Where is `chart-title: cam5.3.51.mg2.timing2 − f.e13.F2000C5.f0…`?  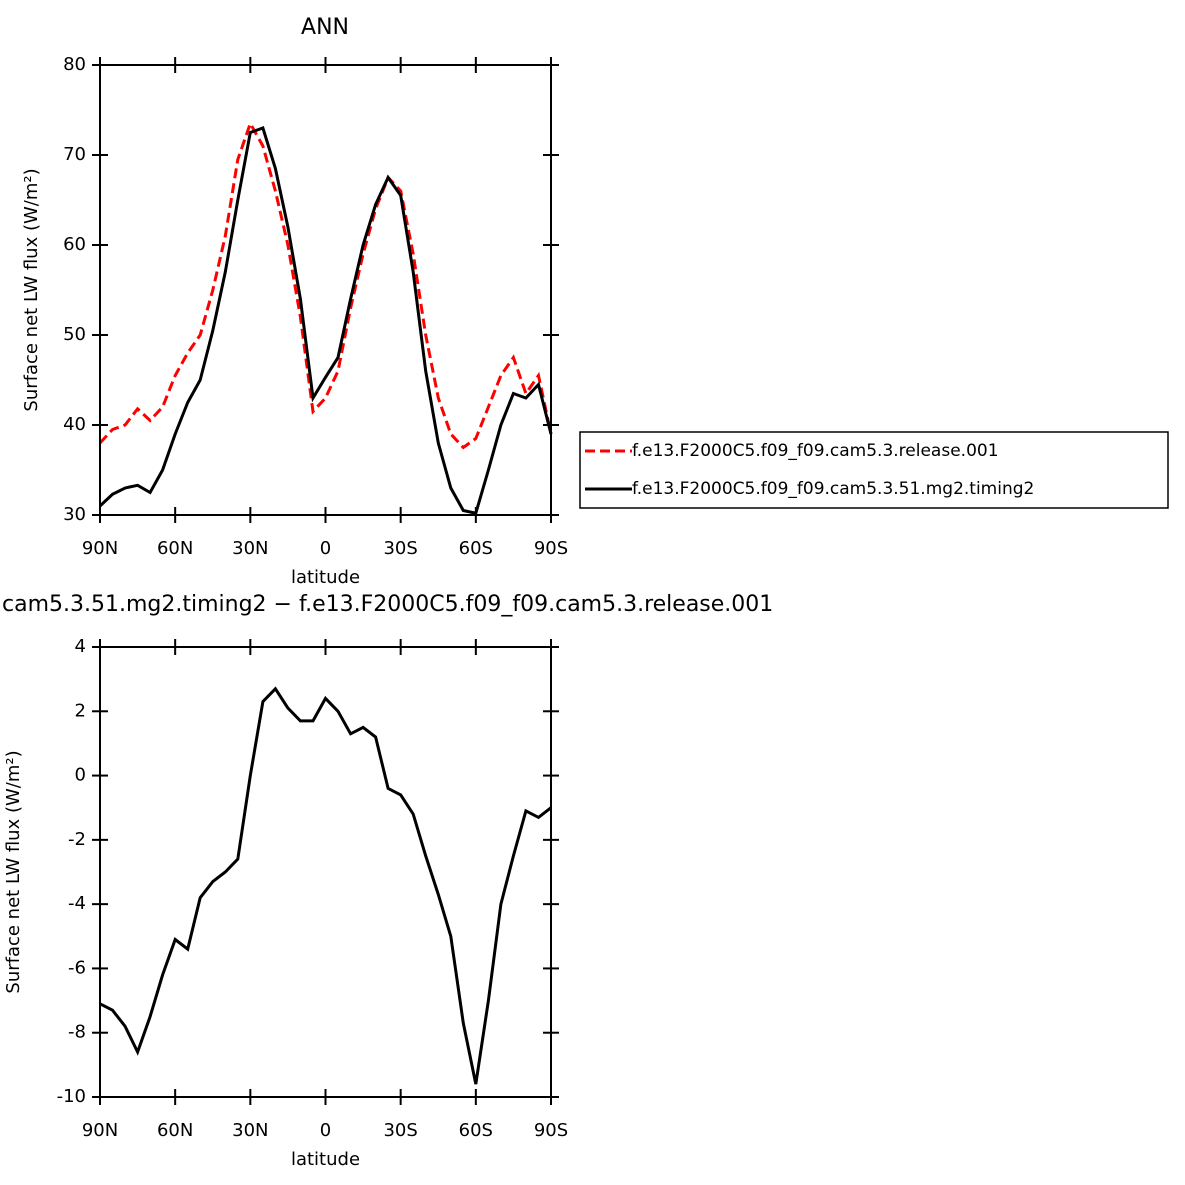 chart-title: cam5.3.51.mg2.timing2 − f.e13.F2000C5.f0… is located at coordinates (387, 604).